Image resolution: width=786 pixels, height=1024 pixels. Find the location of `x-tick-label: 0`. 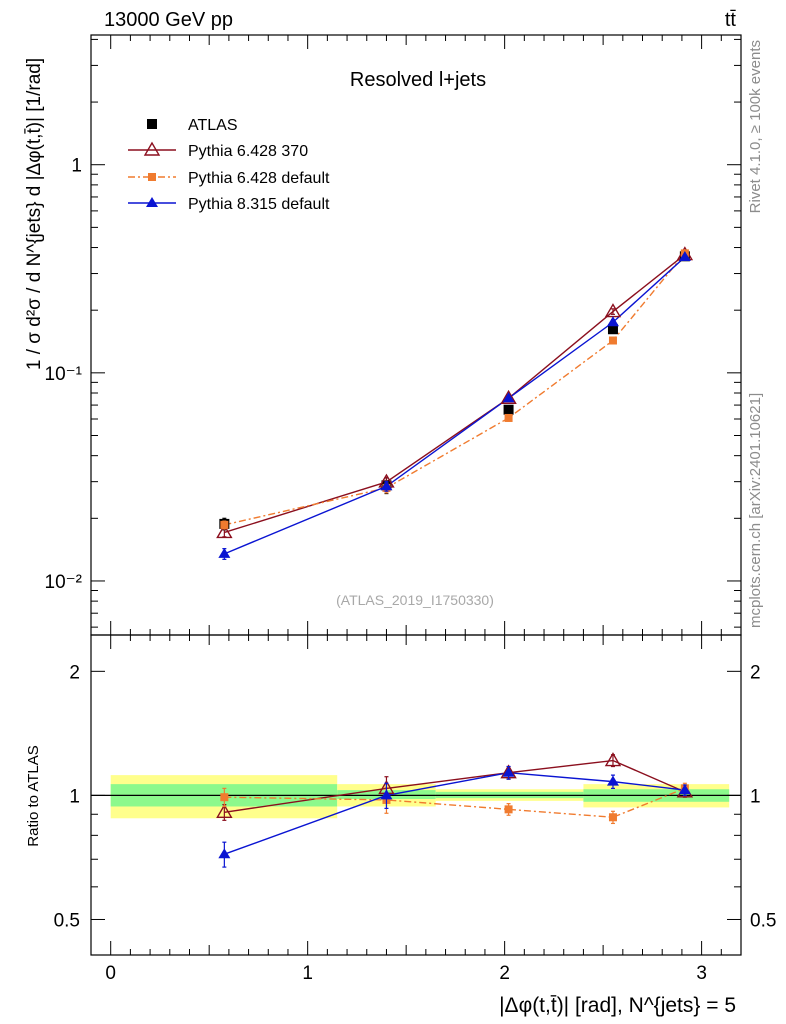

x-tick-label: 0 is located at coordinates (110, 973).